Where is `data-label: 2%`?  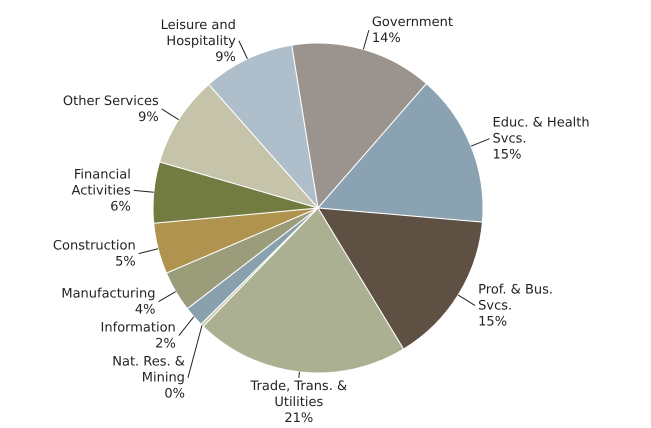
data-label: 2% is located at coordinates (165, 344).